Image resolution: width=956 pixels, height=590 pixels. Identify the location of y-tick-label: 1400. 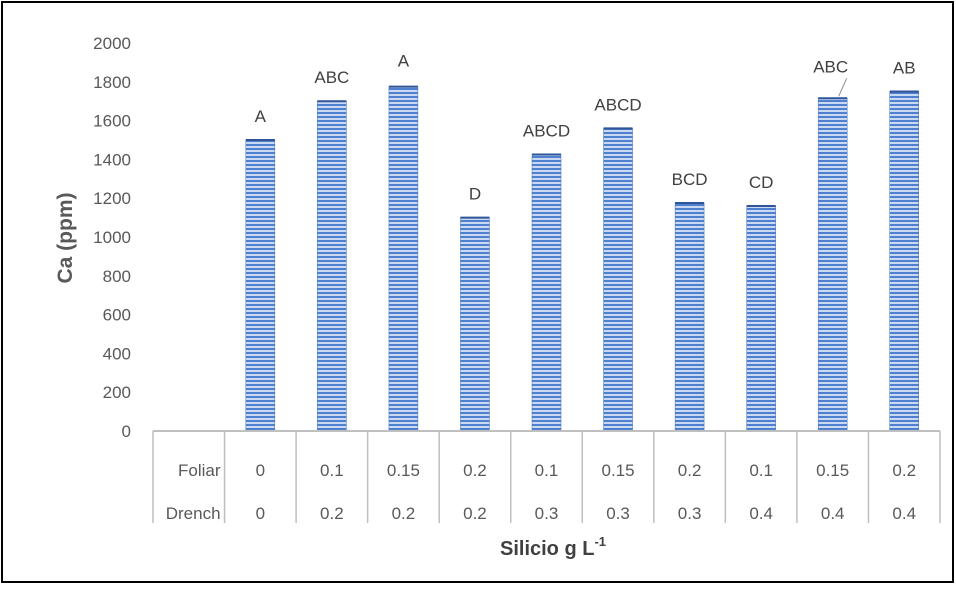
(112, 159).